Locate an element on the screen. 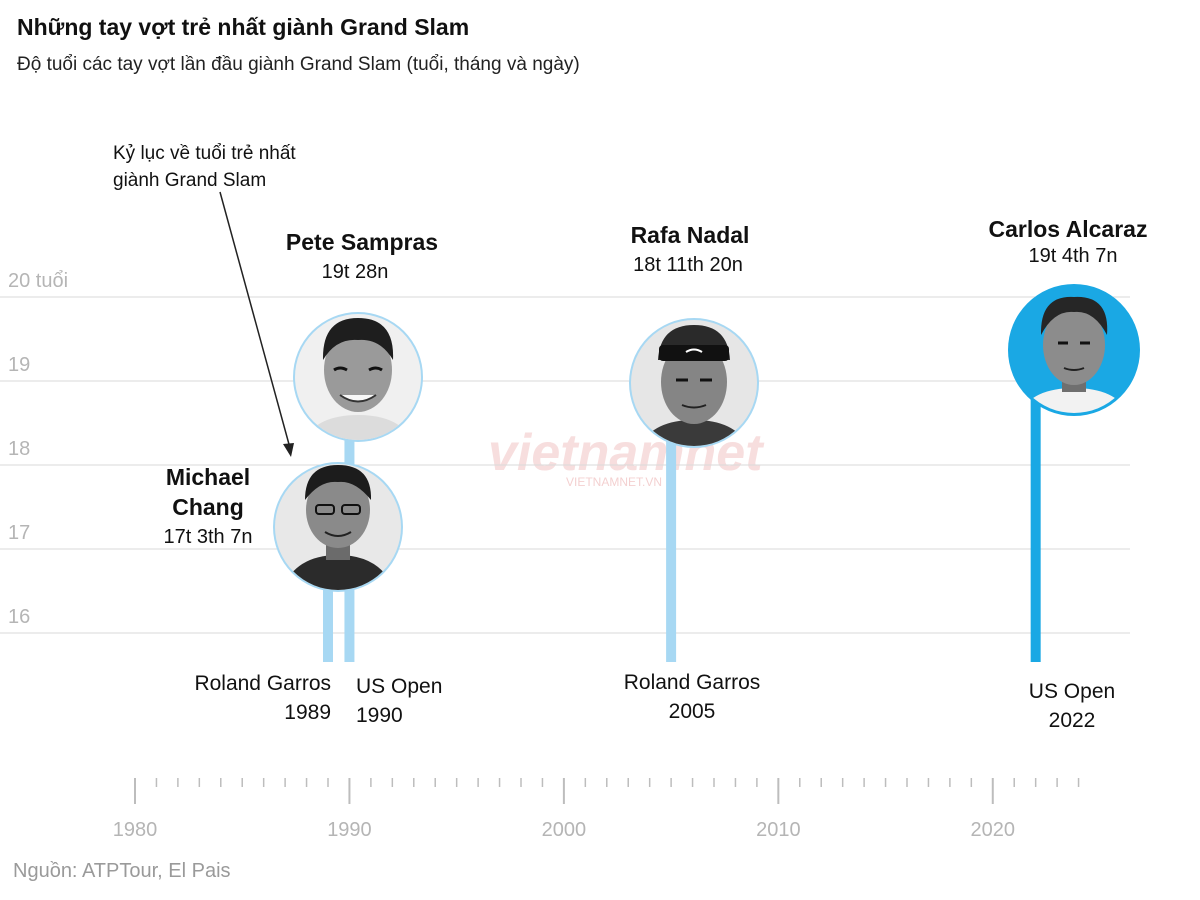 The image size is (1200, 900). player-name: Michael is located at coordinates (208, 477).